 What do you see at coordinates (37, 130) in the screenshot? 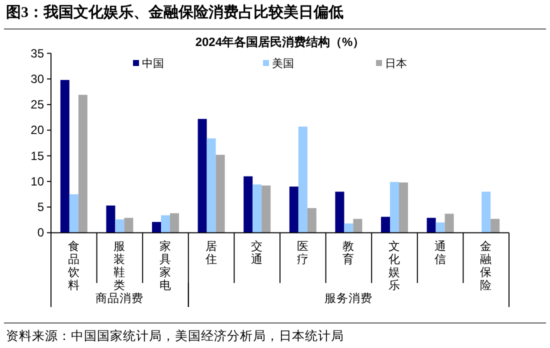
I see `y-tick-label: 20` at bounding box center [37, 130].